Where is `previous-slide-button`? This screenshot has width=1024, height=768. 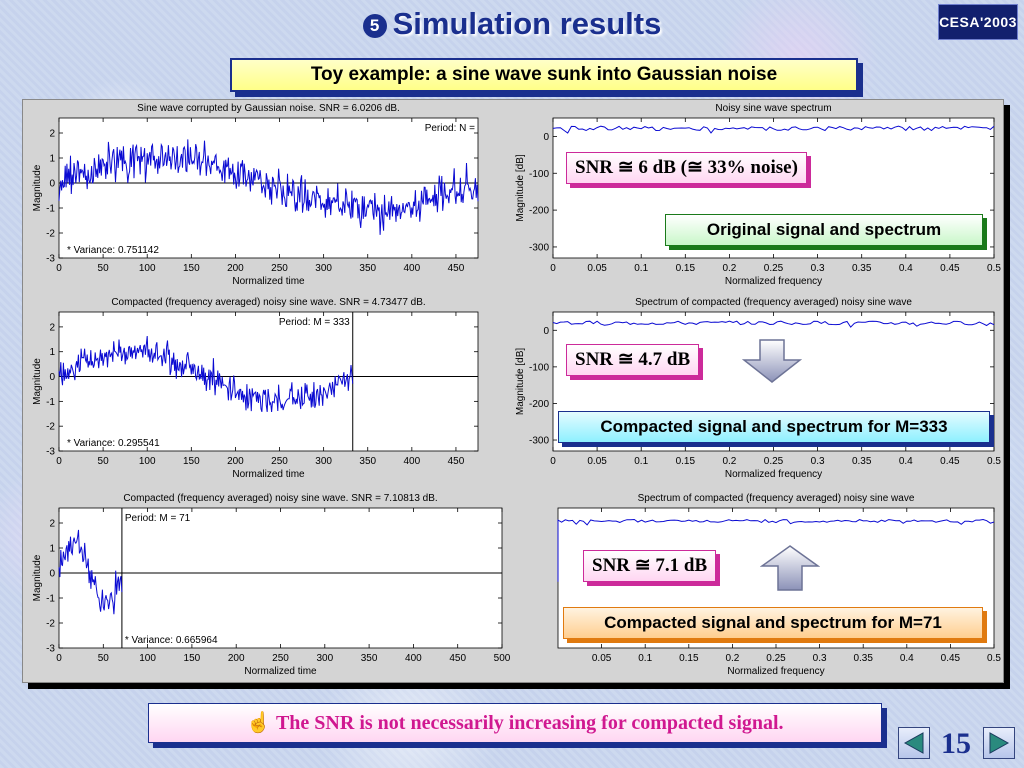 previous-slide-button is located at coordinates (914, 743).